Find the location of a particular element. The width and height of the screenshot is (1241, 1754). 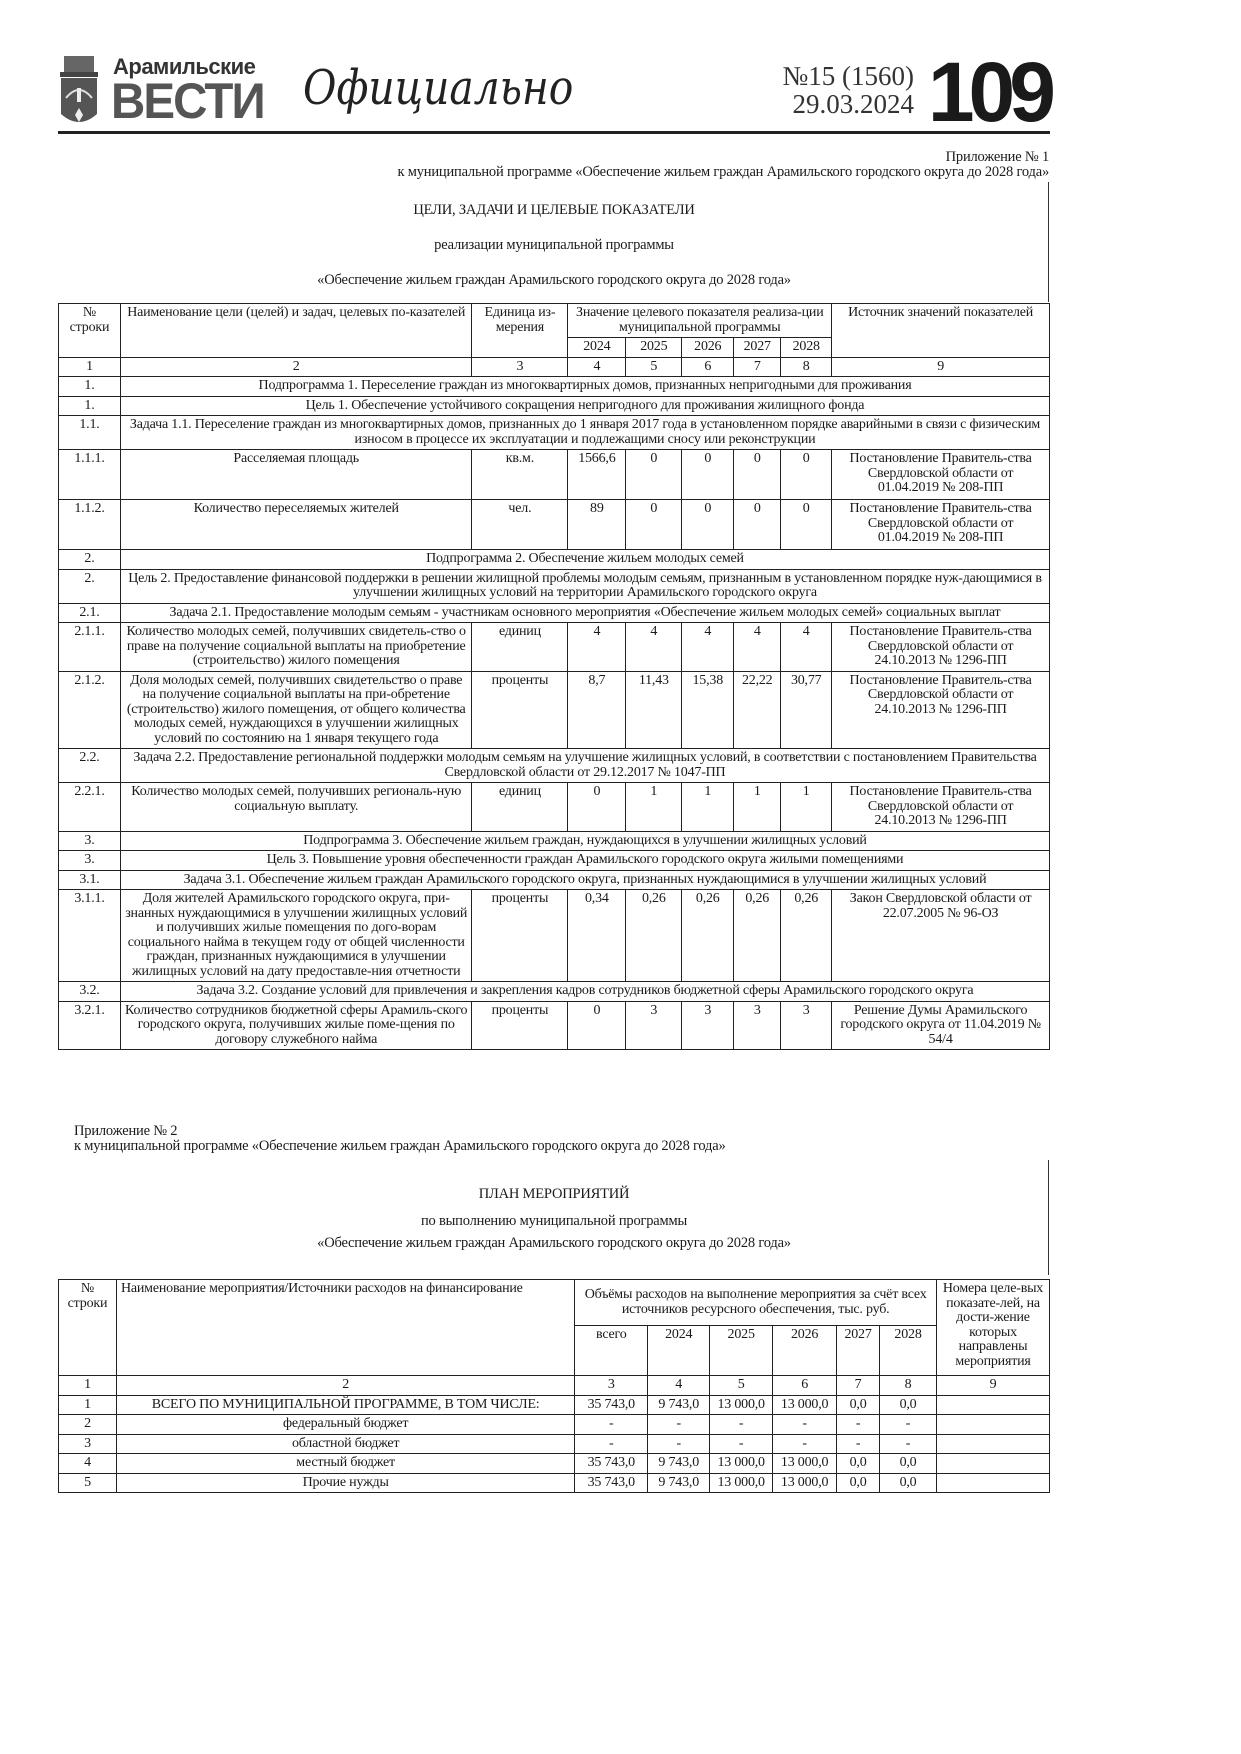

column-number: 1 is located at coordinates (87, 1385).